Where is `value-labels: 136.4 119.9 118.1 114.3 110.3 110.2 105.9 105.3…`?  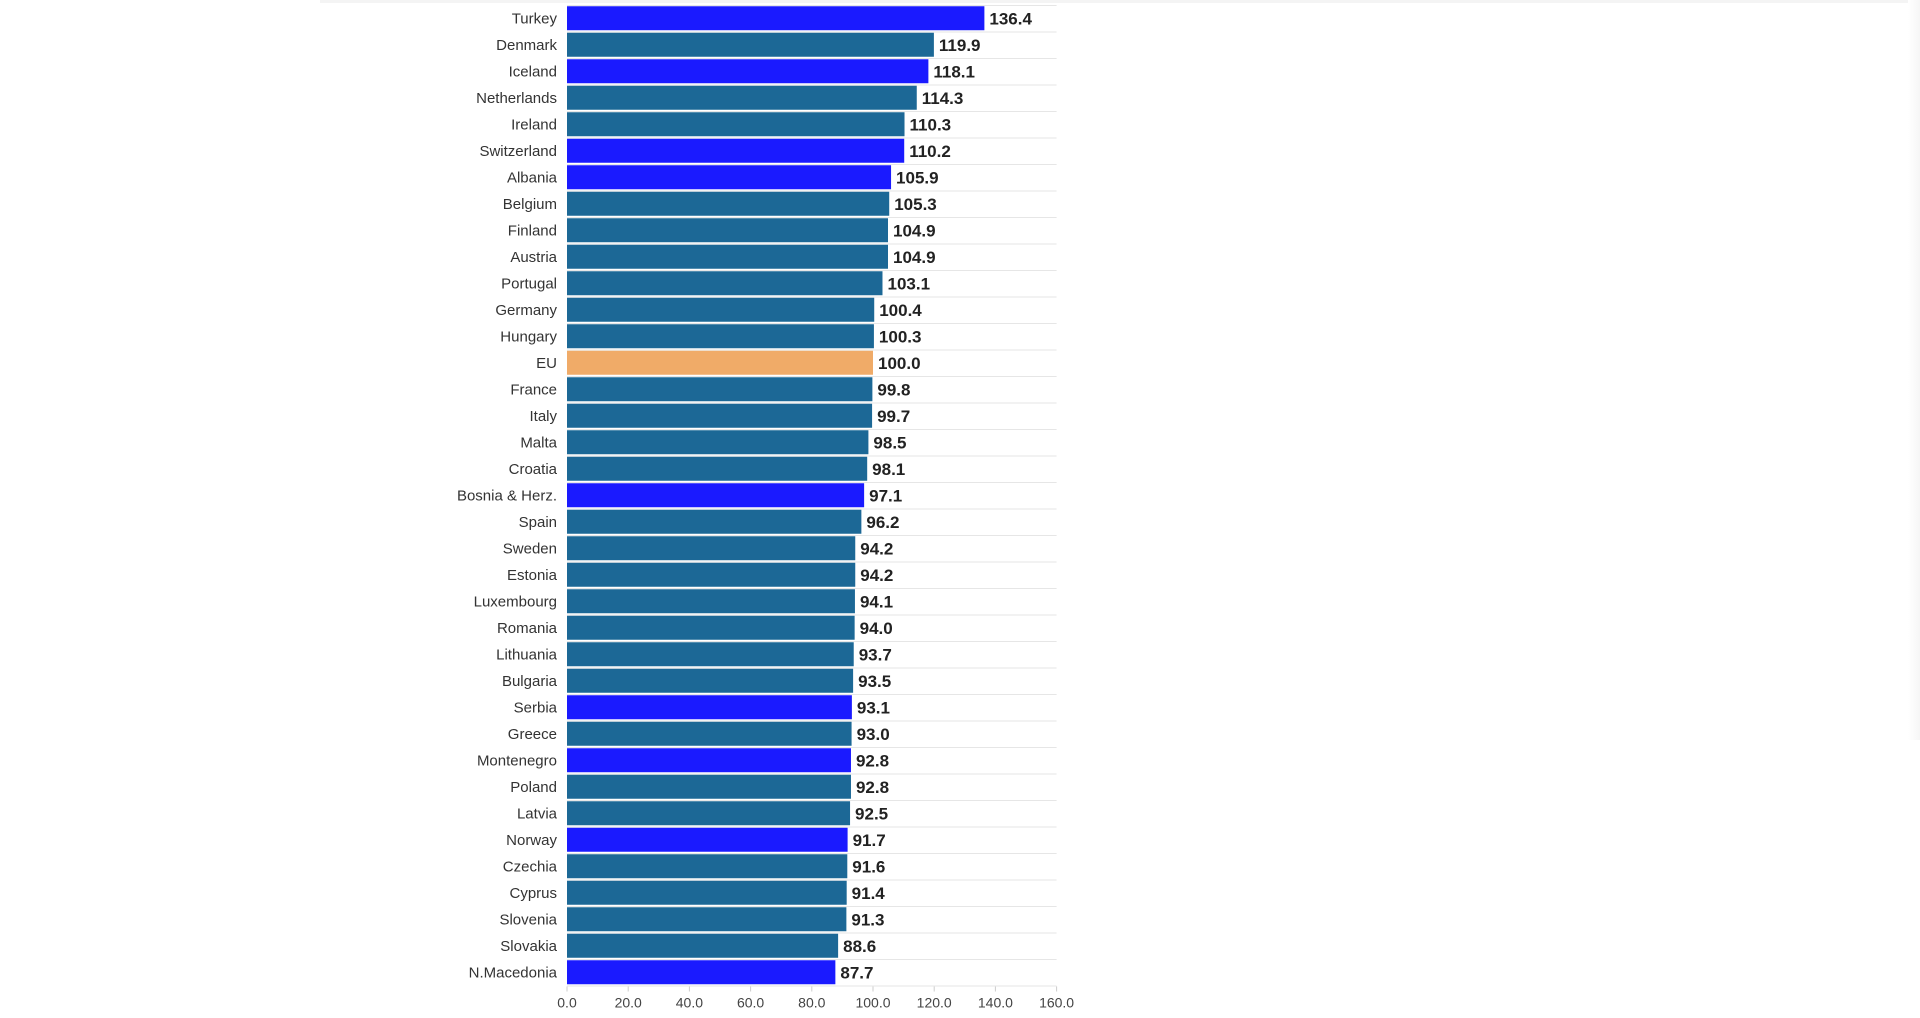
value-labels: 136.4 119.9 118.1 114.3 110.3 110.2 105.9 105.3… is located at coordinates (936, 495).